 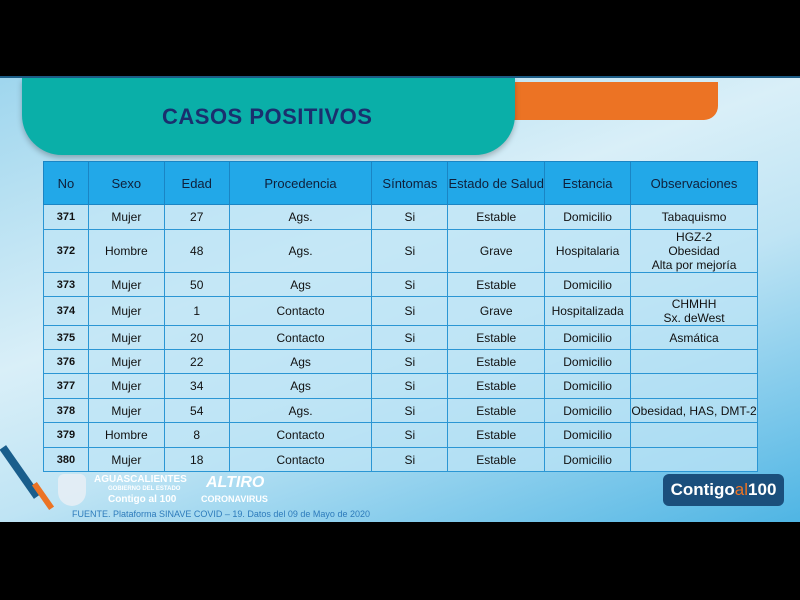 What do you see at coordinates (66, 217) in the screenshot?
I see `table-cell: 371` at bounding box center [66, 217].